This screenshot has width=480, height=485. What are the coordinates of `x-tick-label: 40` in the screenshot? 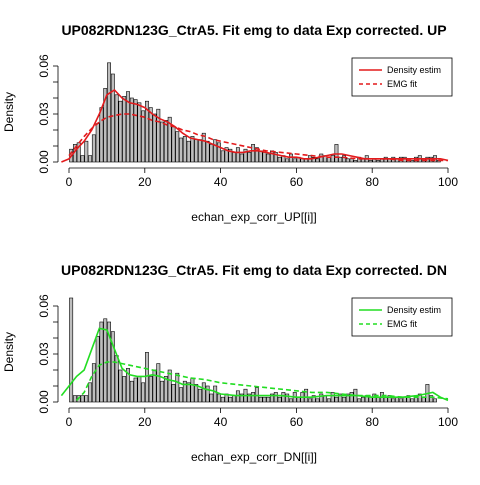 It's located at (221, 182).